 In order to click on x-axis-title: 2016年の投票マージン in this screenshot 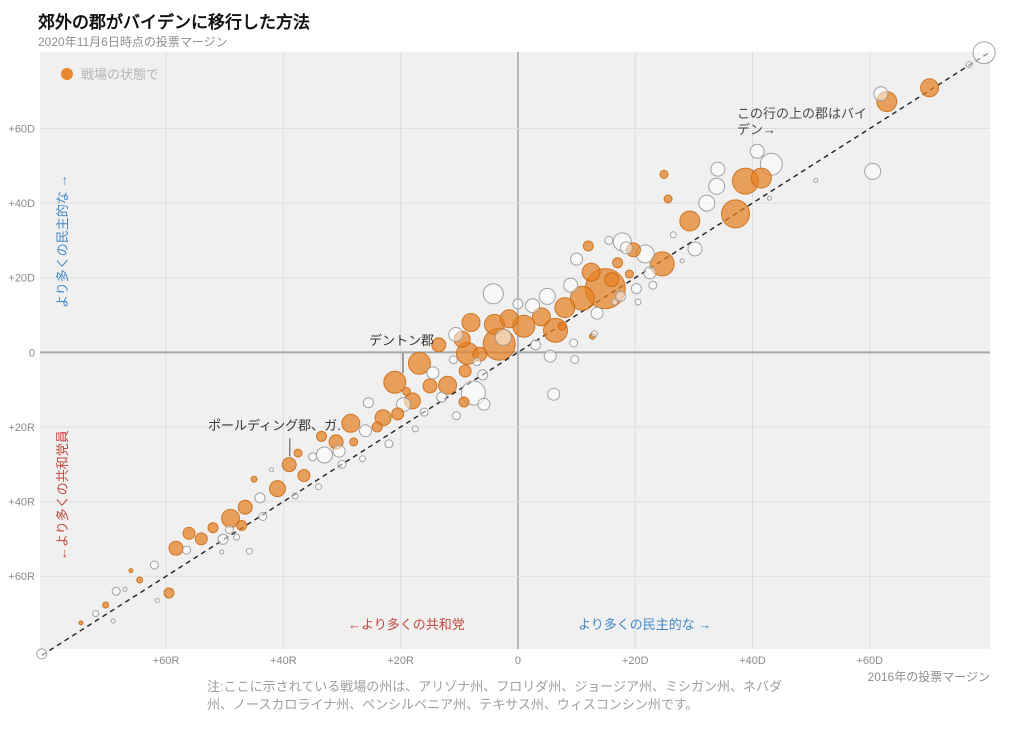, I will do `click(928, 677)`.